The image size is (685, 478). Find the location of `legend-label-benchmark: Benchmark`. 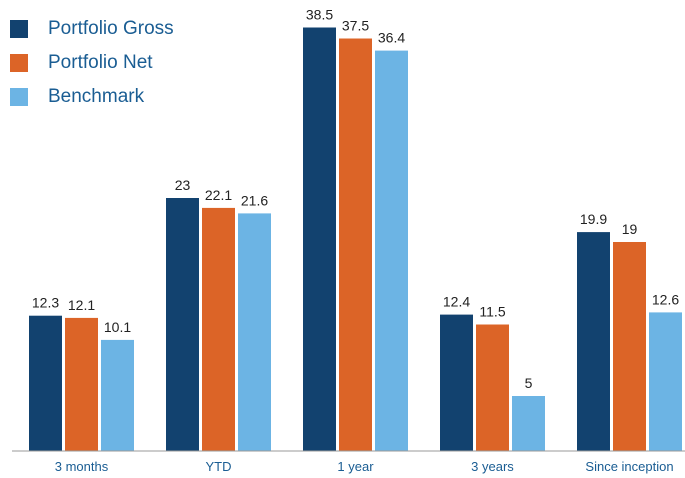

legend-label-benchmark: Benchmark is located at coordinates (96, 96).